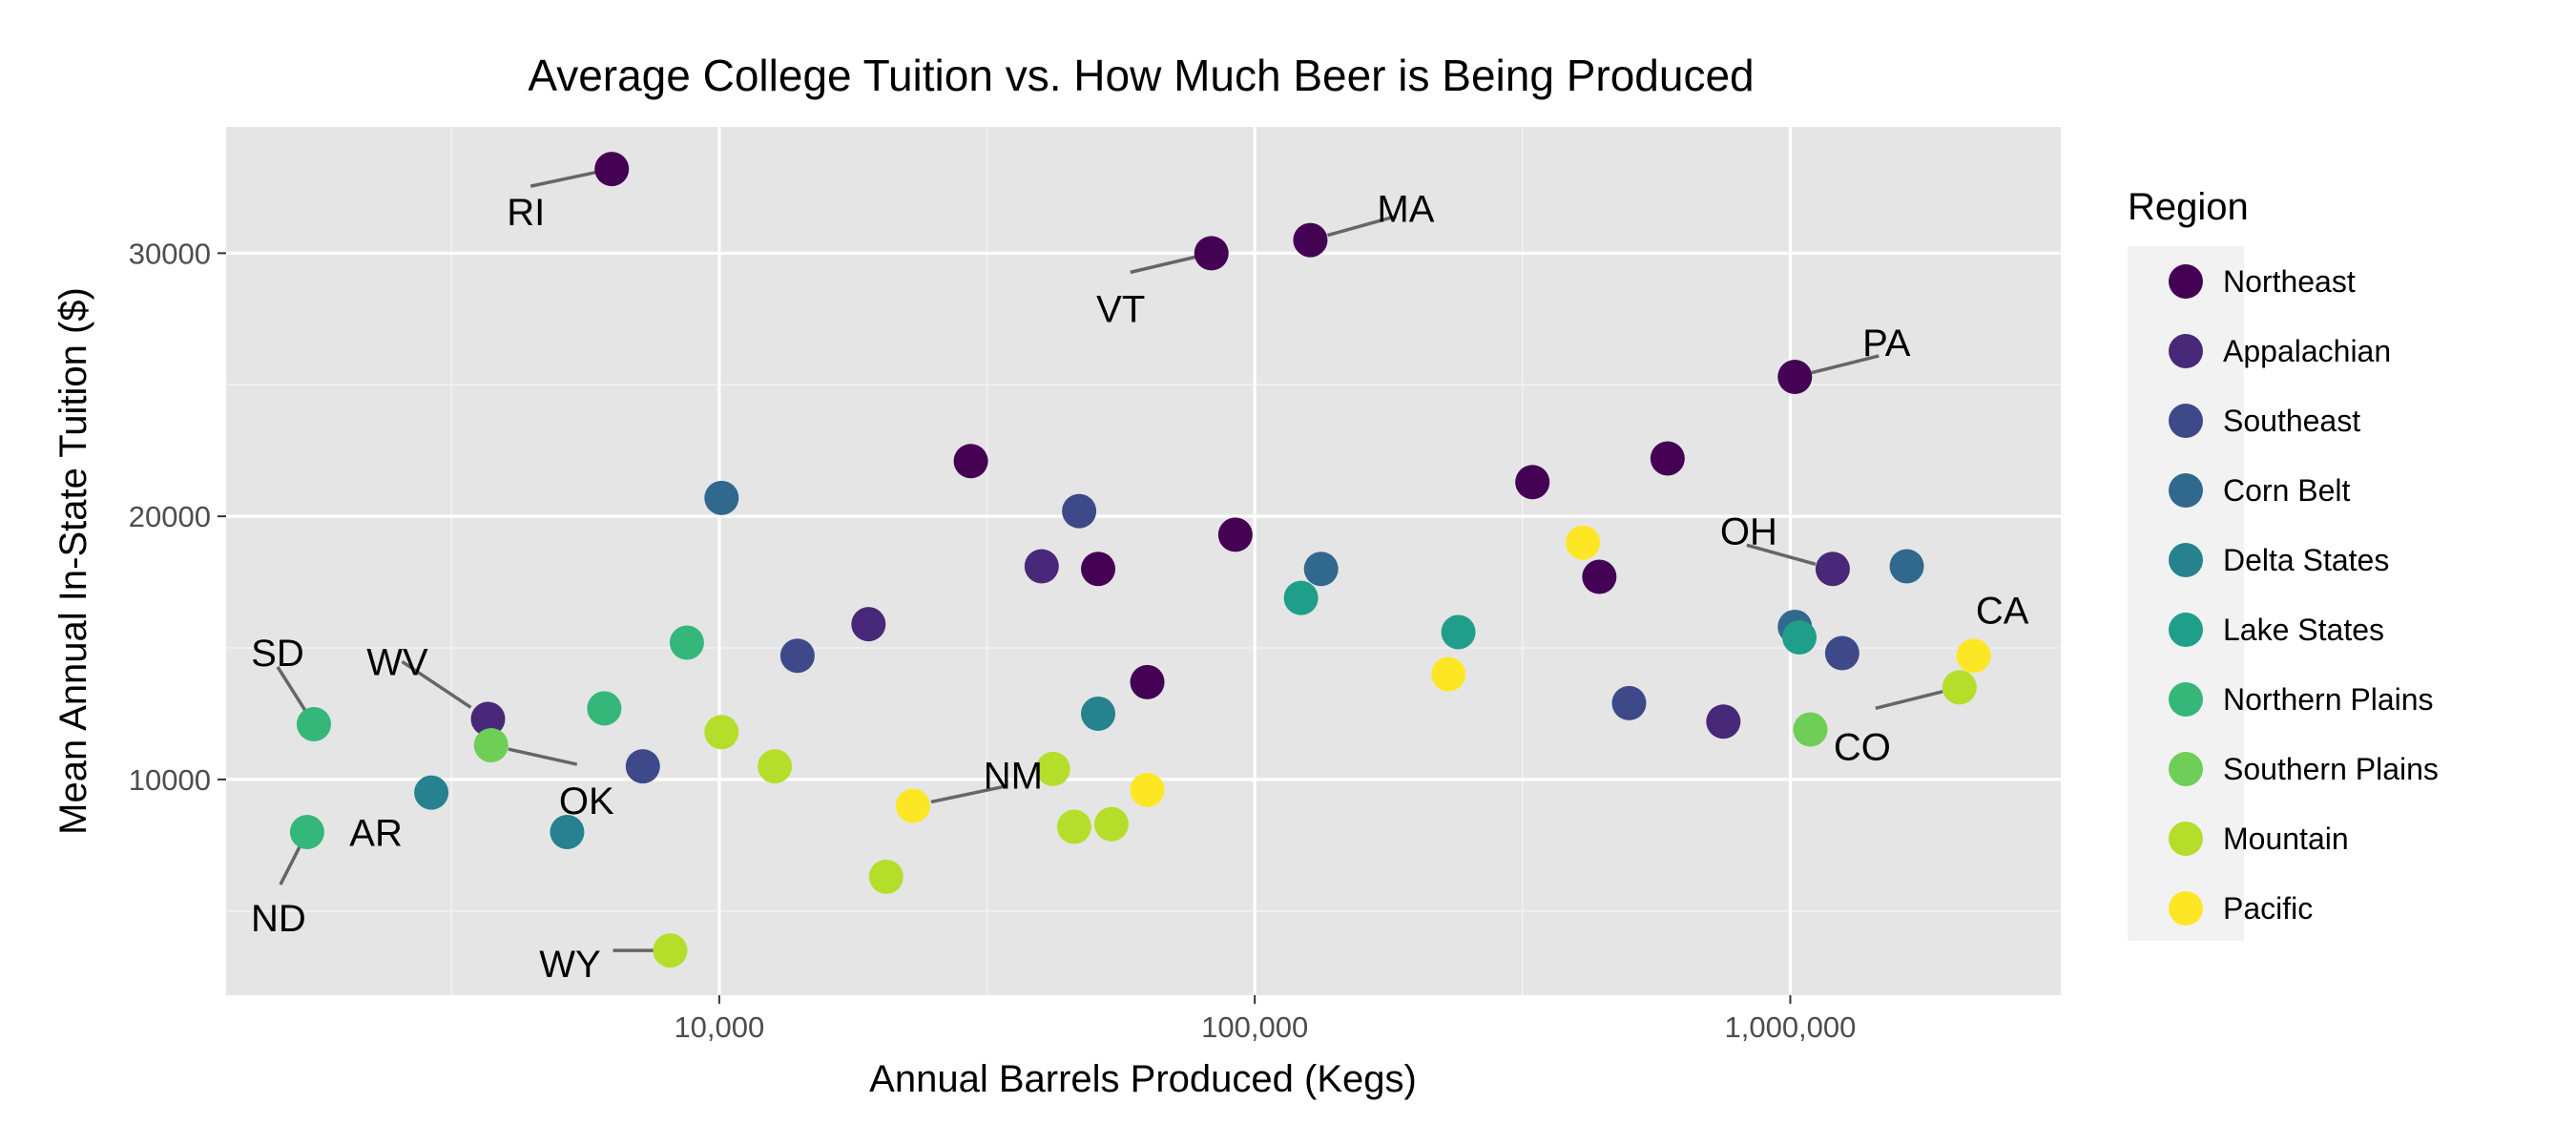 The height and width of the screenshot is (1145, 2576). Describe the element at coordinates (586, 801) in the screenshot. I see `point-label: OK` at that location.